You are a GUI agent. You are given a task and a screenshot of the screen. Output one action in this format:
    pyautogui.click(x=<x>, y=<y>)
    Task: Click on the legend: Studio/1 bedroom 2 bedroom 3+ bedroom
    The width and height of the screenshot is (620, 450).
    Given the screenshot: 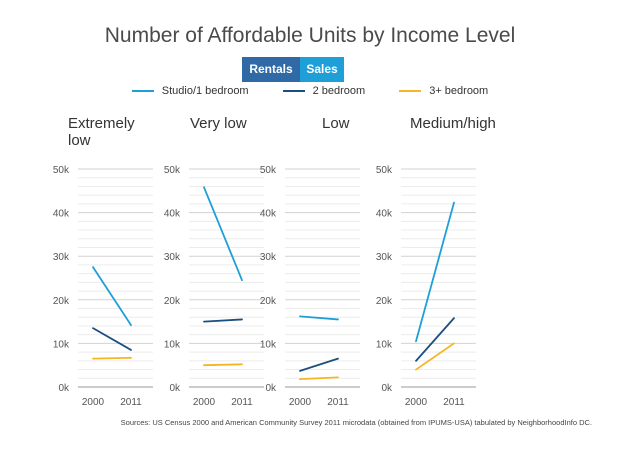 What is the action you would take?
    pyautogui.click(x=310, y=91)
    